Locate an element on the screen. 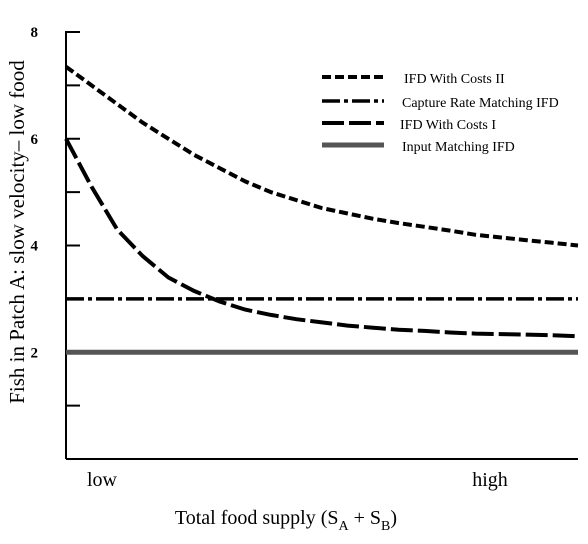 The image size is (588, 544). x-axis-label-sub-b: B is located at coordinates (385, 526).